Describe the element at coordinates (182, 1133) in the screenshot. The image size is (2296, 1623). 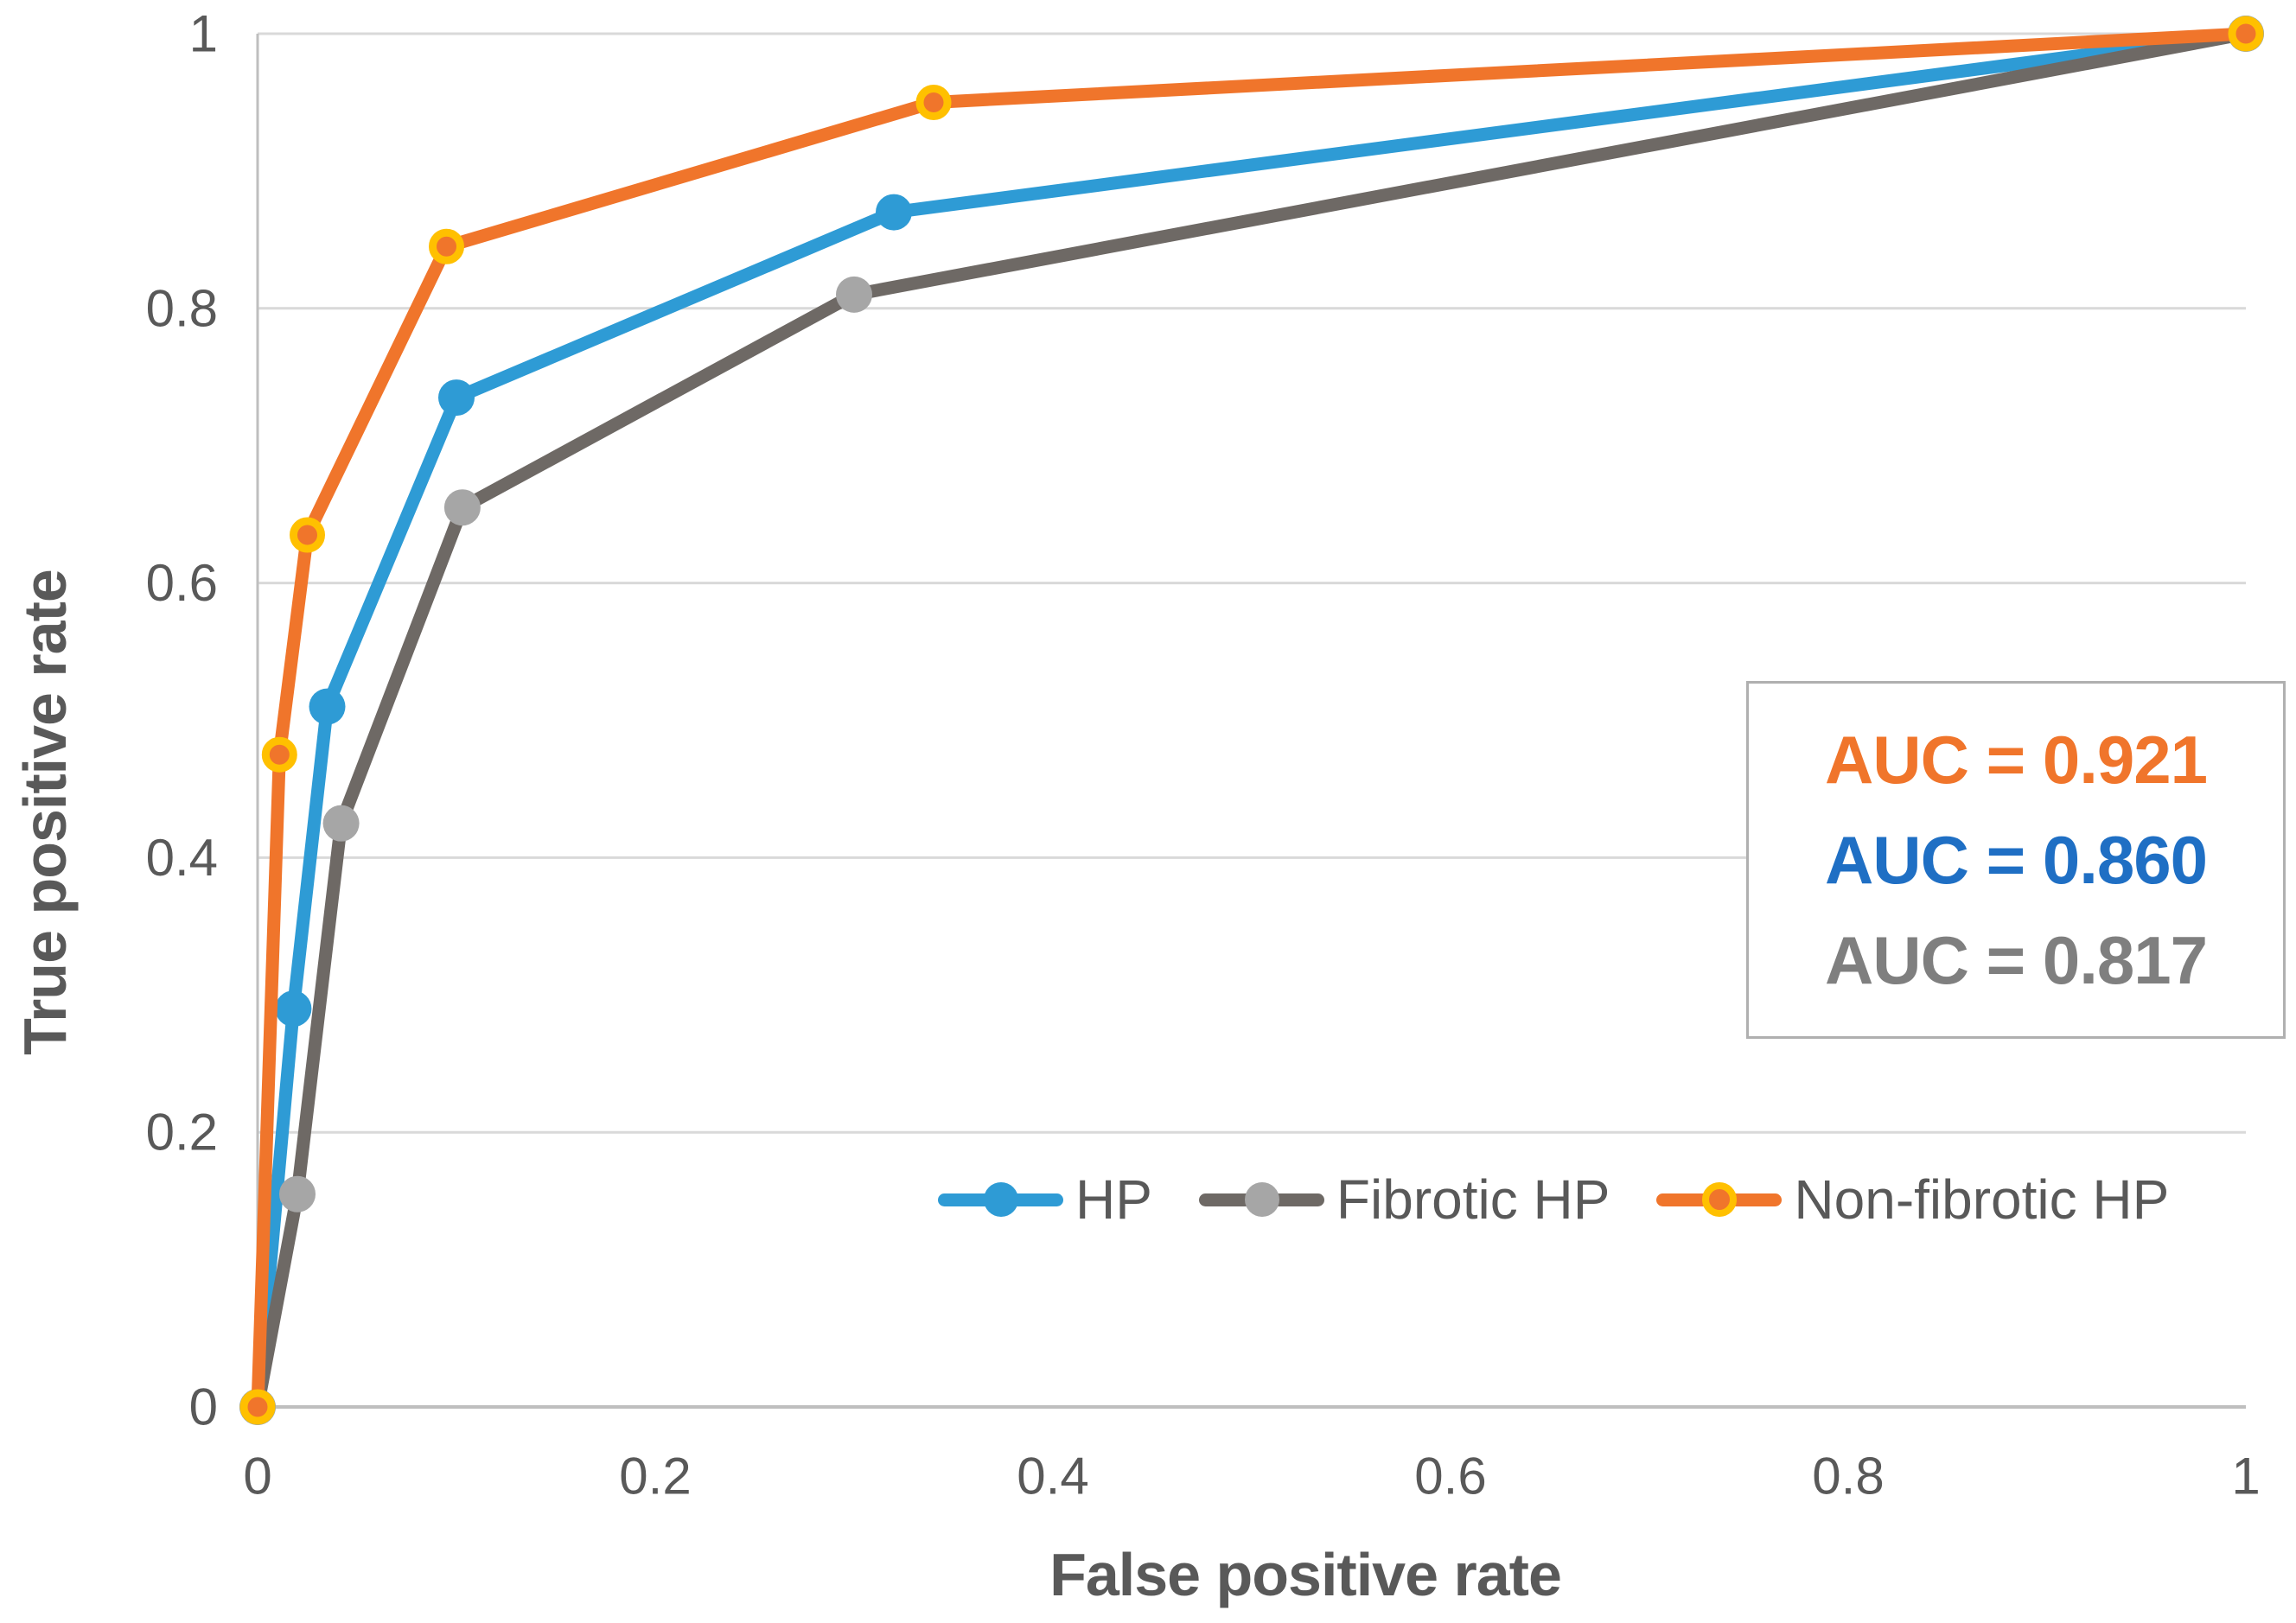
I see `y-tick-label: 0.2` at that location.